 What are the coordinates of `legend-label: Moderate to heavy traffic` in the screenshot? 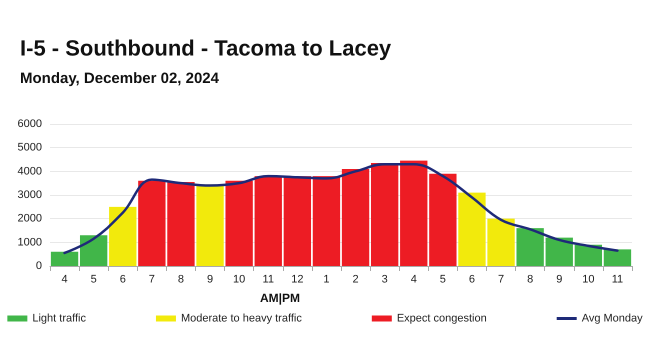 It's located at (241, 318).